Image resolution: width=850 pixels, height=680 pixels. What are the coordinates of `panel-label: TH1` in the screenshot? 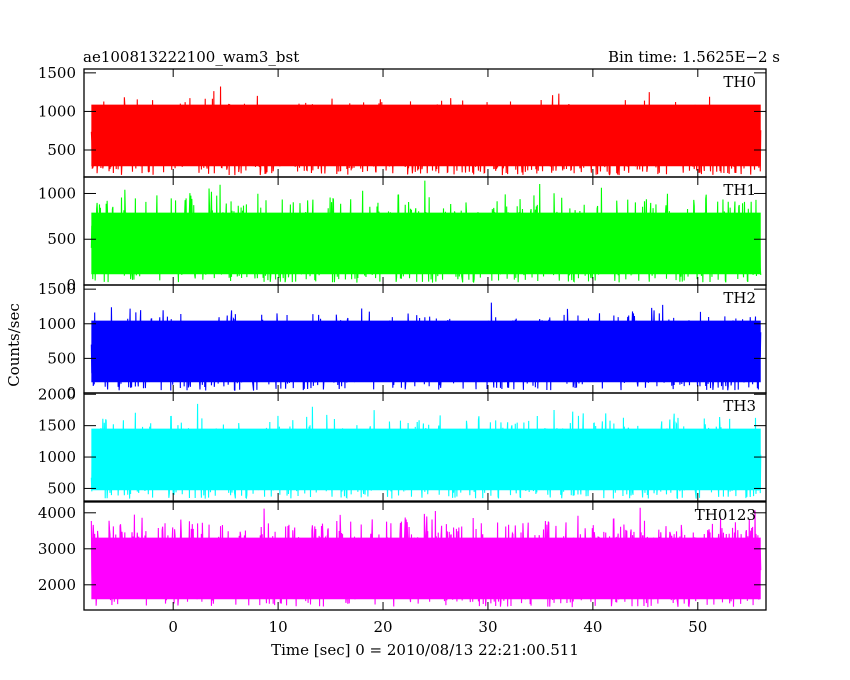 It's located at (739, 190).